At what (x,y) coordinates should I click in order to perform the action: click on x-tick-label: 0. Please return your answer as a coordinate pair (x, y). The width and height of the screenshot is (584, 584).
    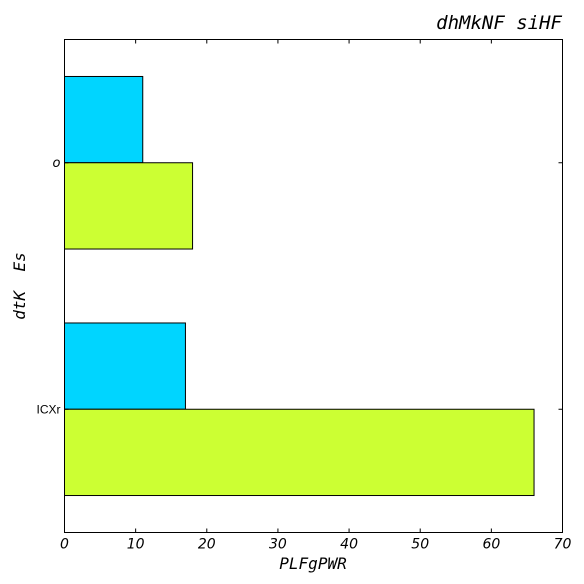
    Looking at the image, I should click on (64, 545).